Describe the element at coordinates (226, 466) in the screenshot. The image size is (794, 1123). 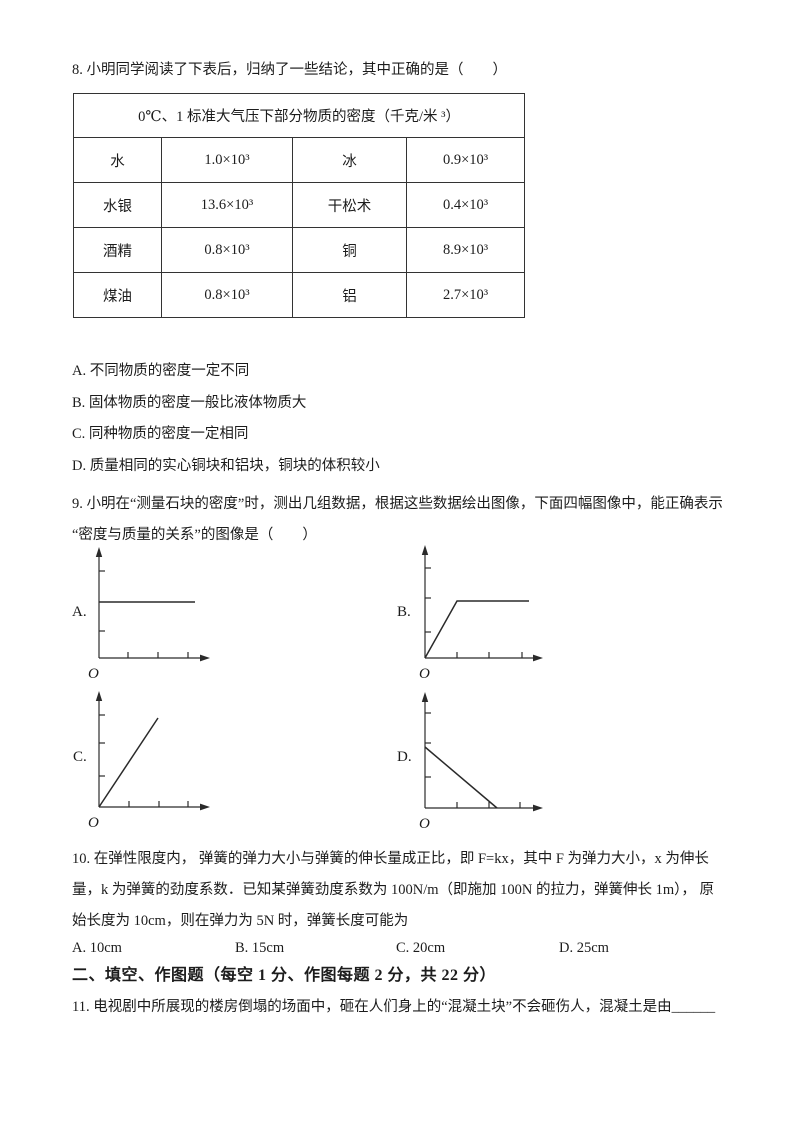
I see `option-d: D. 质量相同的实心铜块和铝块，铜块的体积较小` at that location.